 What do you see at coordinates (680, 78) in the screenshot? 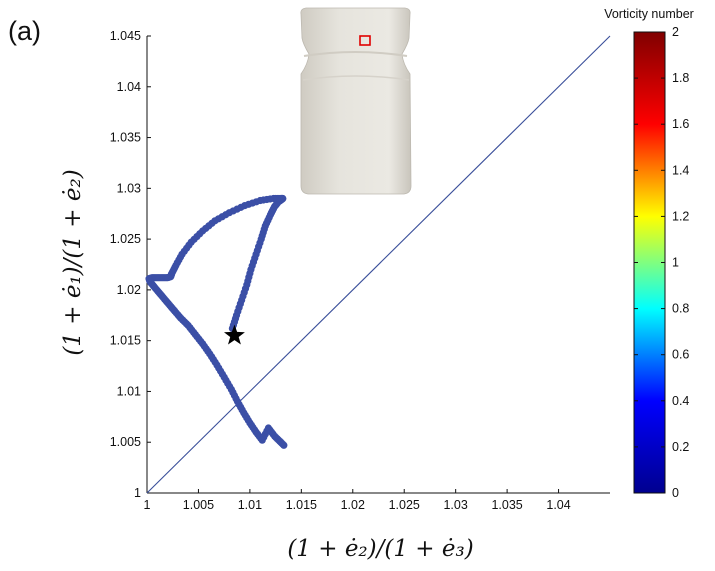
I see `colorbar-tick-label: 1.8` at bounding box center [680, 78].